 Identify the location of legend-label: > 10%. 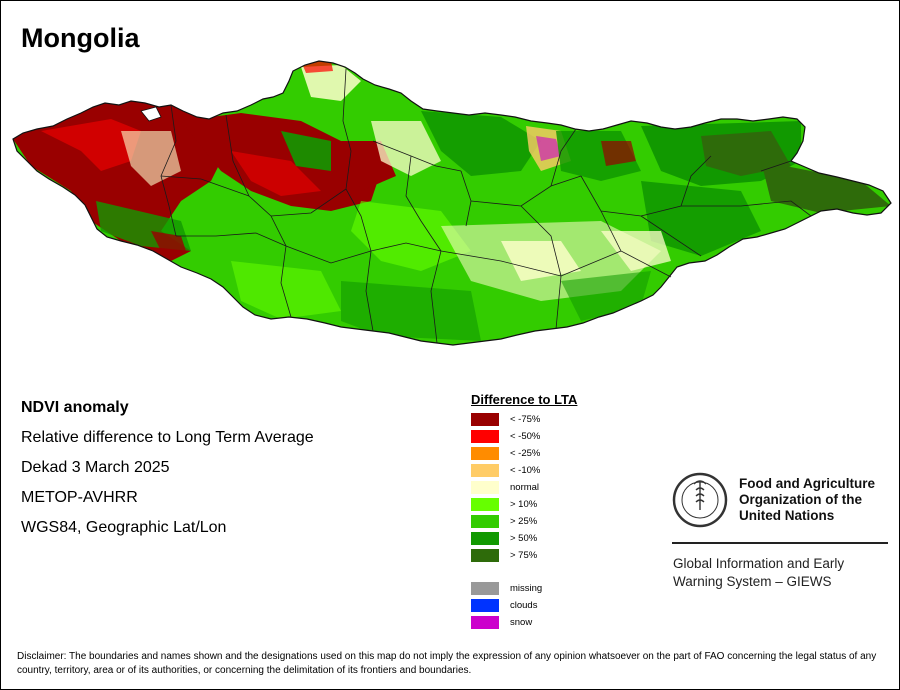
(524, 504).